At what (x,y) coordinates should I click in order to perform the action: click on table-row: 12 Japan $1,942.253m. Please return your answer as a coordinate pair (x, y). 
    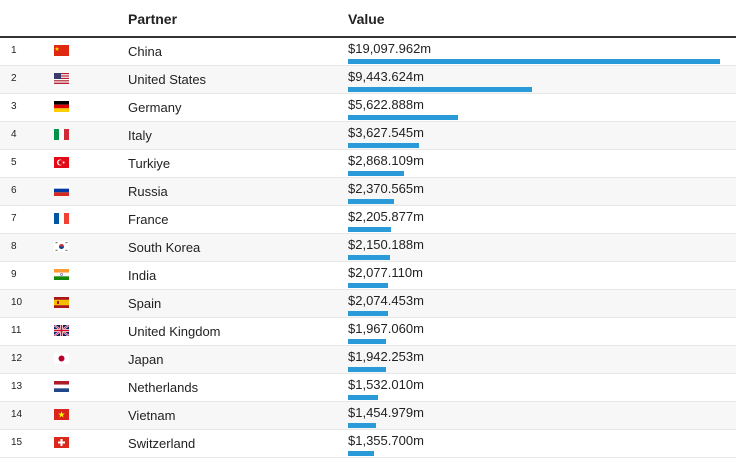
    Looking at the image, I should click on (368, 360).